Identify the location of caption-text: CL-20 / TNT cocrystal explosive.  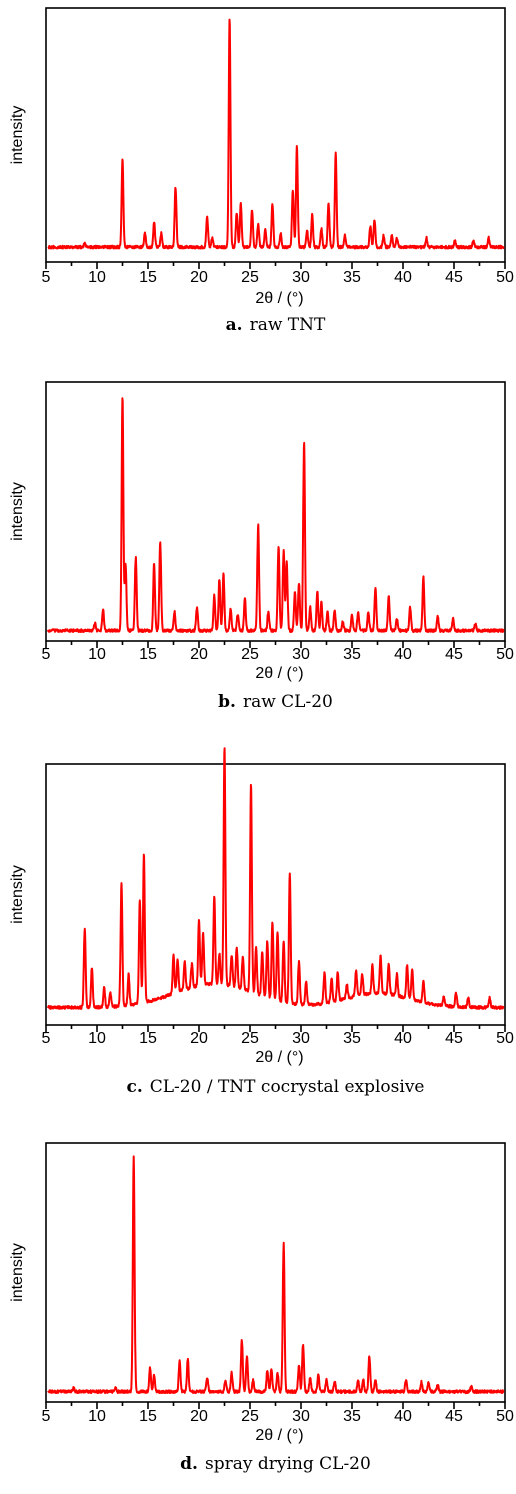
(287, 1087).